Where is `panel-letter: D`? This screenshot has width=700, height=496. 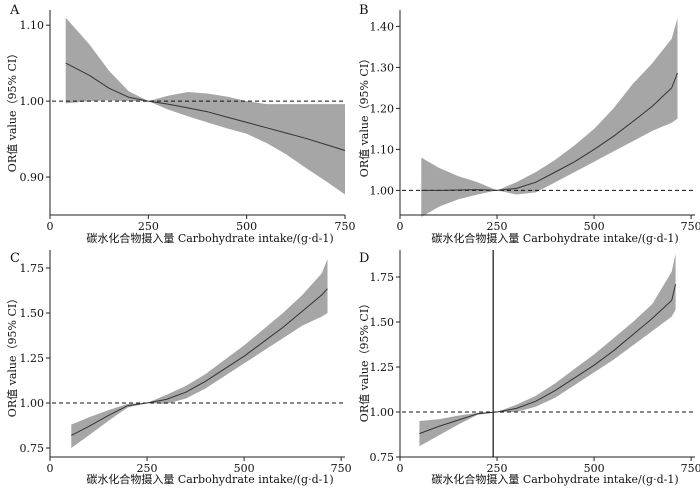 panel-letter: D is located at coordinates (364, 258).